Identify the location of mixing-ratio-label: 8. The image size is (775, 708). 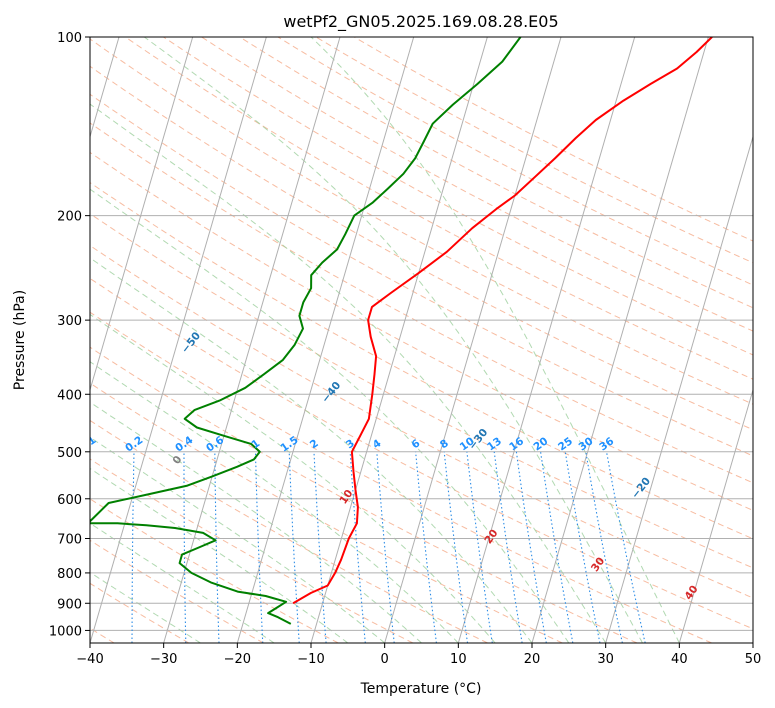
(444, 444).